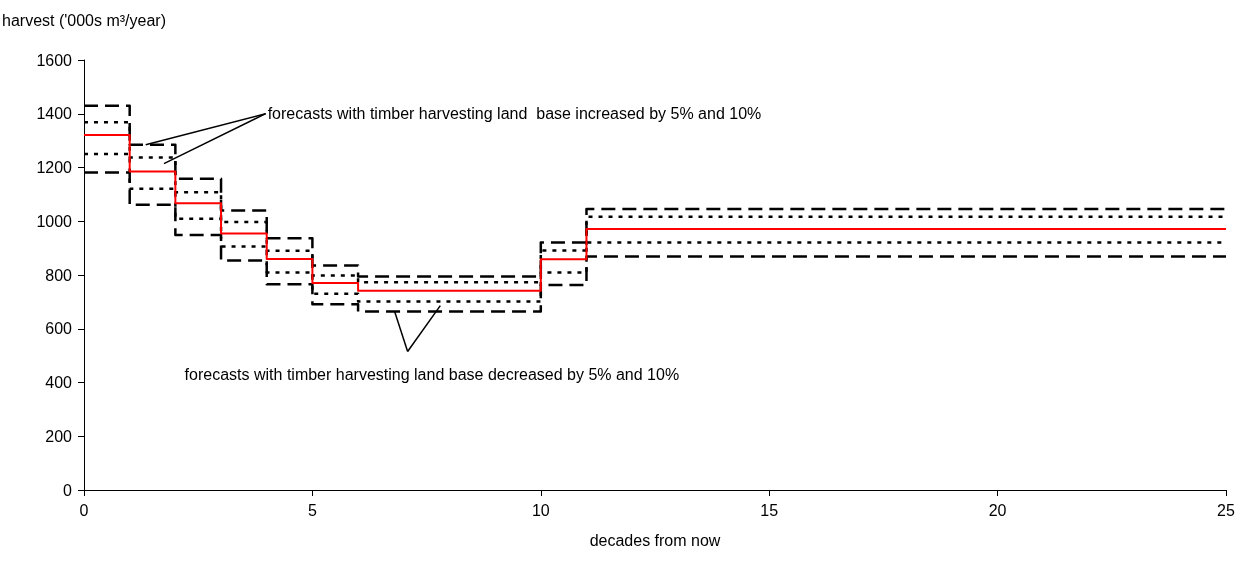 The image size is (1246, 582). I want to click on y-tick-label: 1400, so click(54, 114).